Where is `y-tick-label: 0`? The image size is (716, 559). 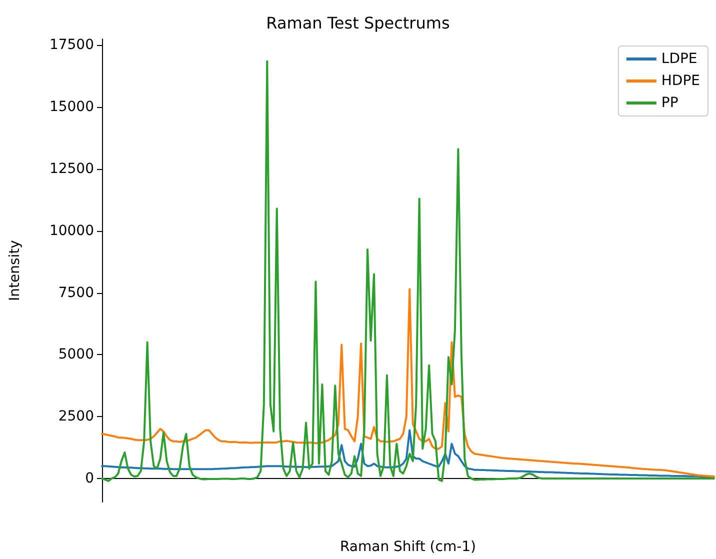
y-tick-label: 0 is located at coordinates (89, 478).